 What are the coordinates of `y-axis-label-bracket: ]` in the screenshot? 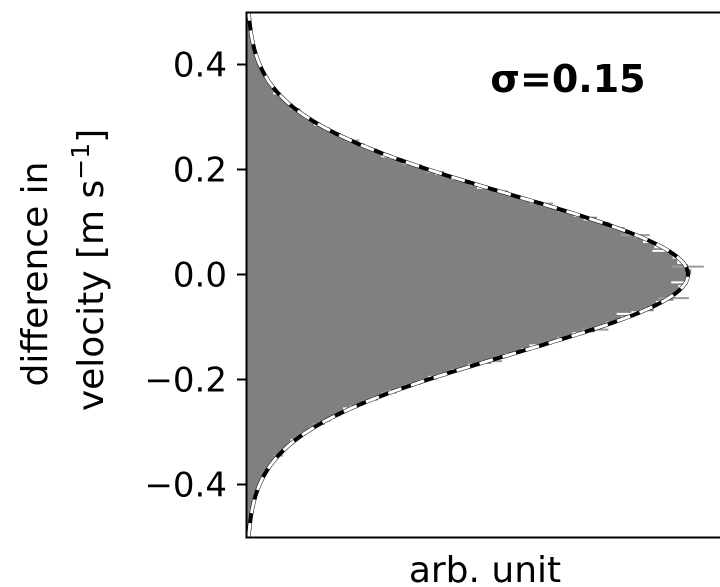 It's located at (91, 136).